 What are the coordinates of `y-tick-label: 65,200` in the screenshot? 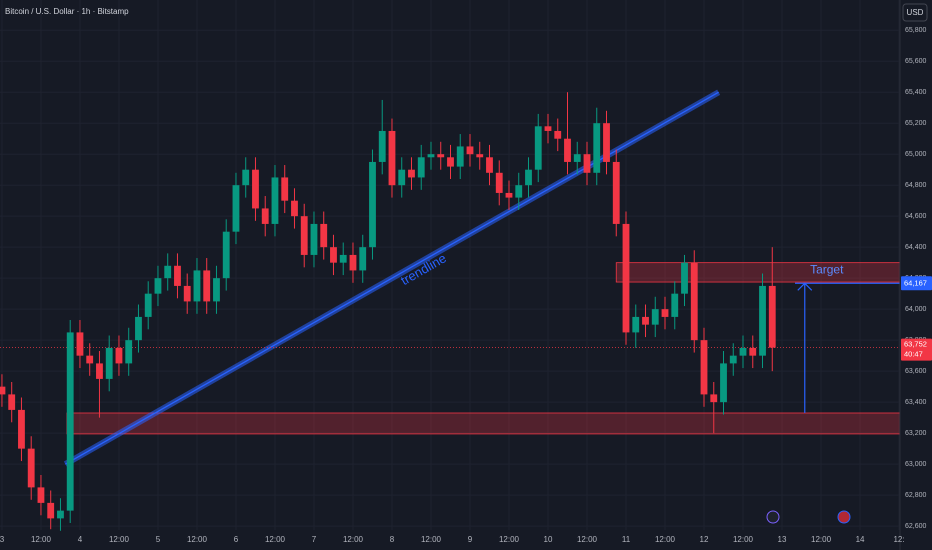 It's located at (916, 123).